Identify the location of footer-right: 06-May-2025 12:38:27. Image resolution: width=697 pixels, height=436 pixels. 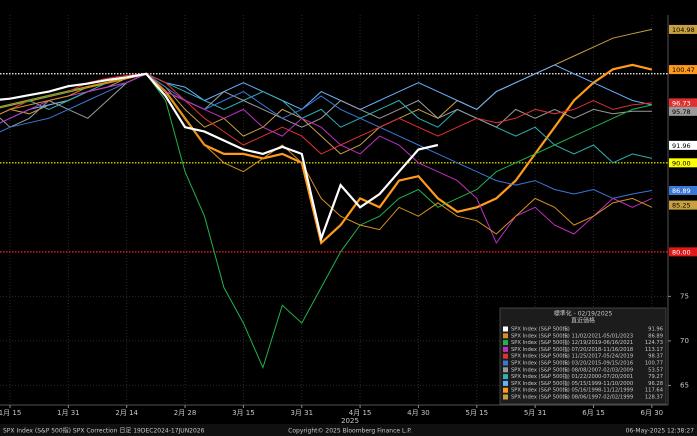
(660, 431).